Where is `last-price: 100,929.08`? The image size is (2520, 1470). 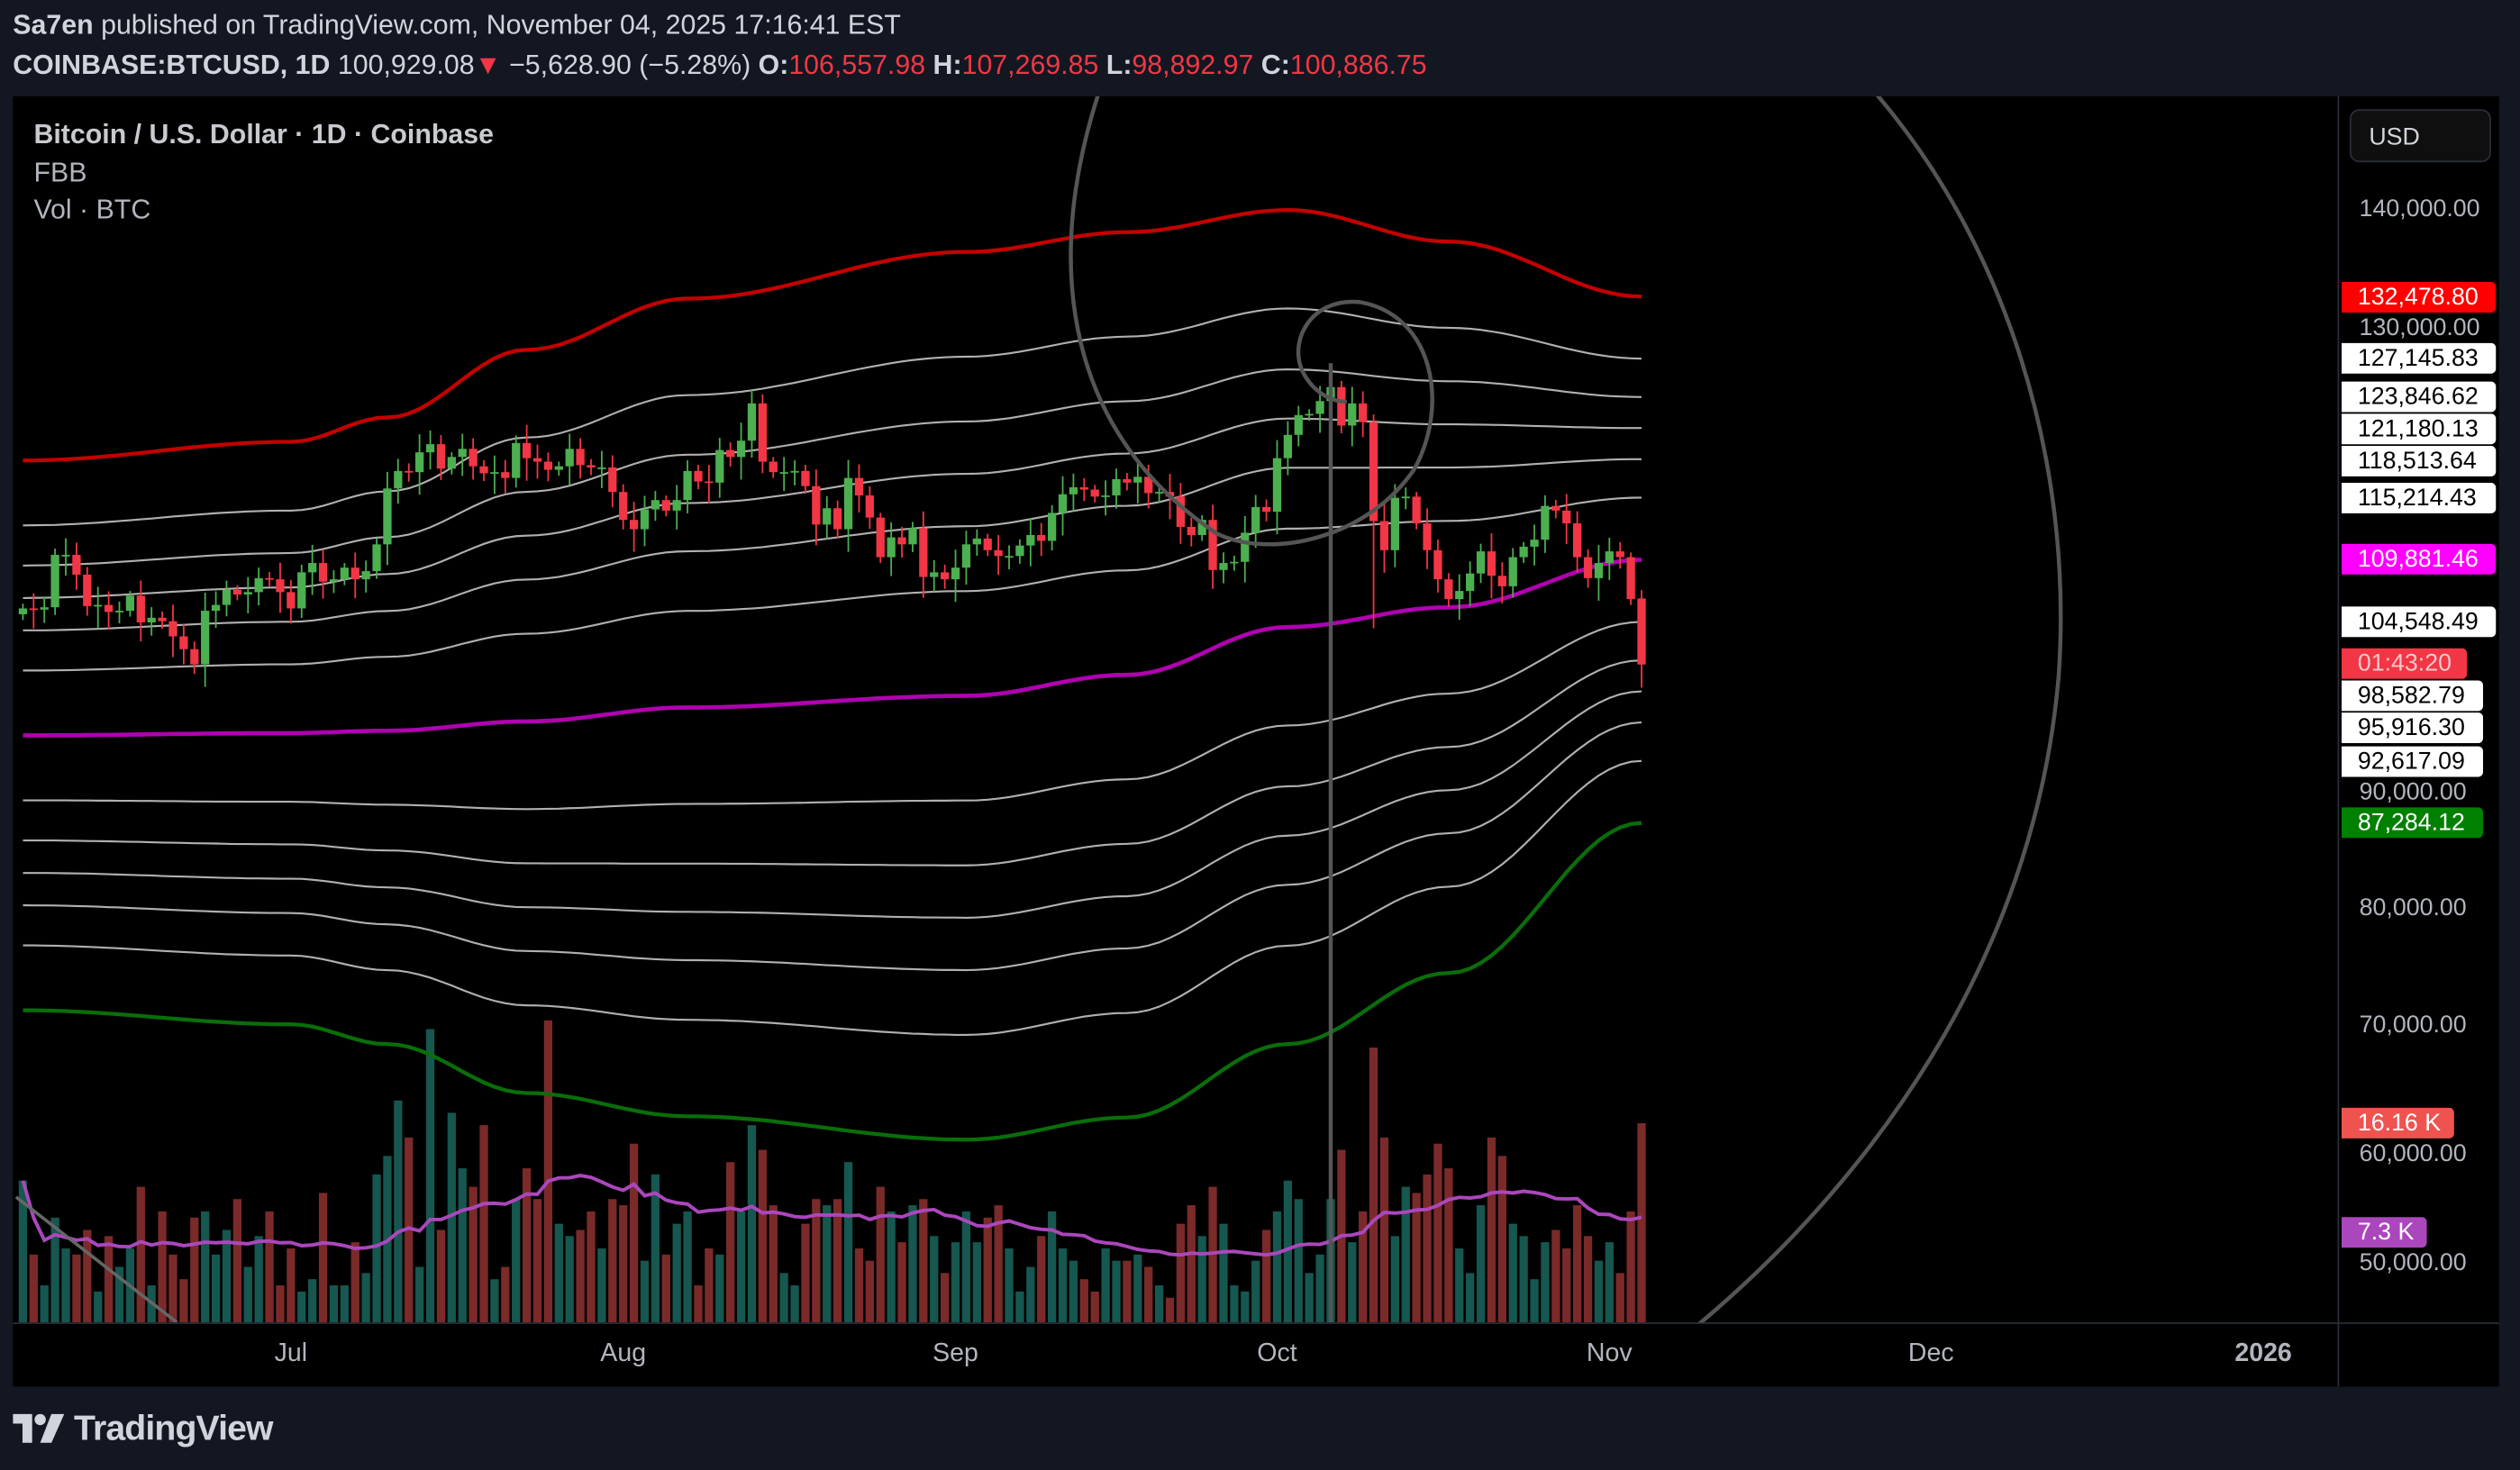
last-price: 100,929.08 is located at coordinates (406, 65).